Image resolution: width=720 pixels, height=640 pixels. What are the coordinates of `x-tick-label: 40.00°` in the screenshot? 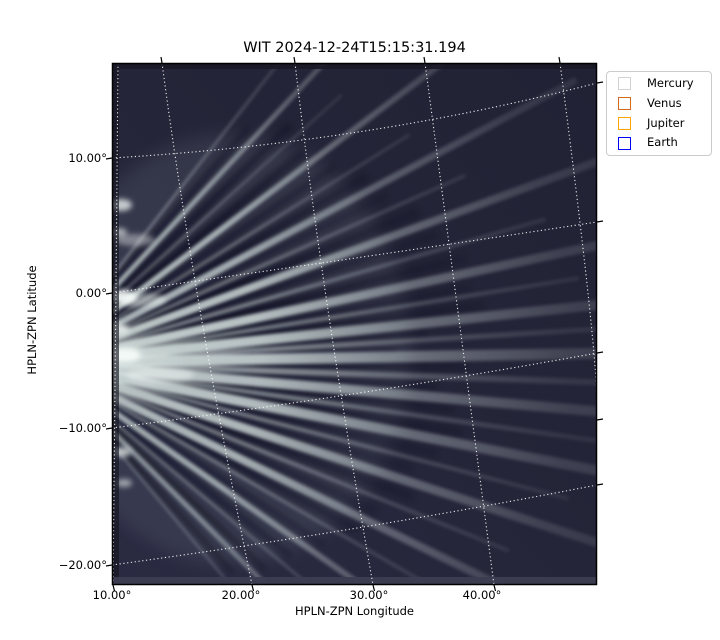 It's located at (482, 595).